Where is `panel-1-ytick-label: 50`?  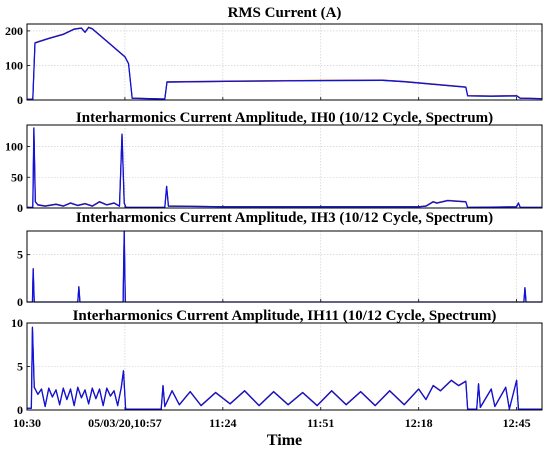
panel-1-ytick-label: 50 is located at coordinates (17, 177).